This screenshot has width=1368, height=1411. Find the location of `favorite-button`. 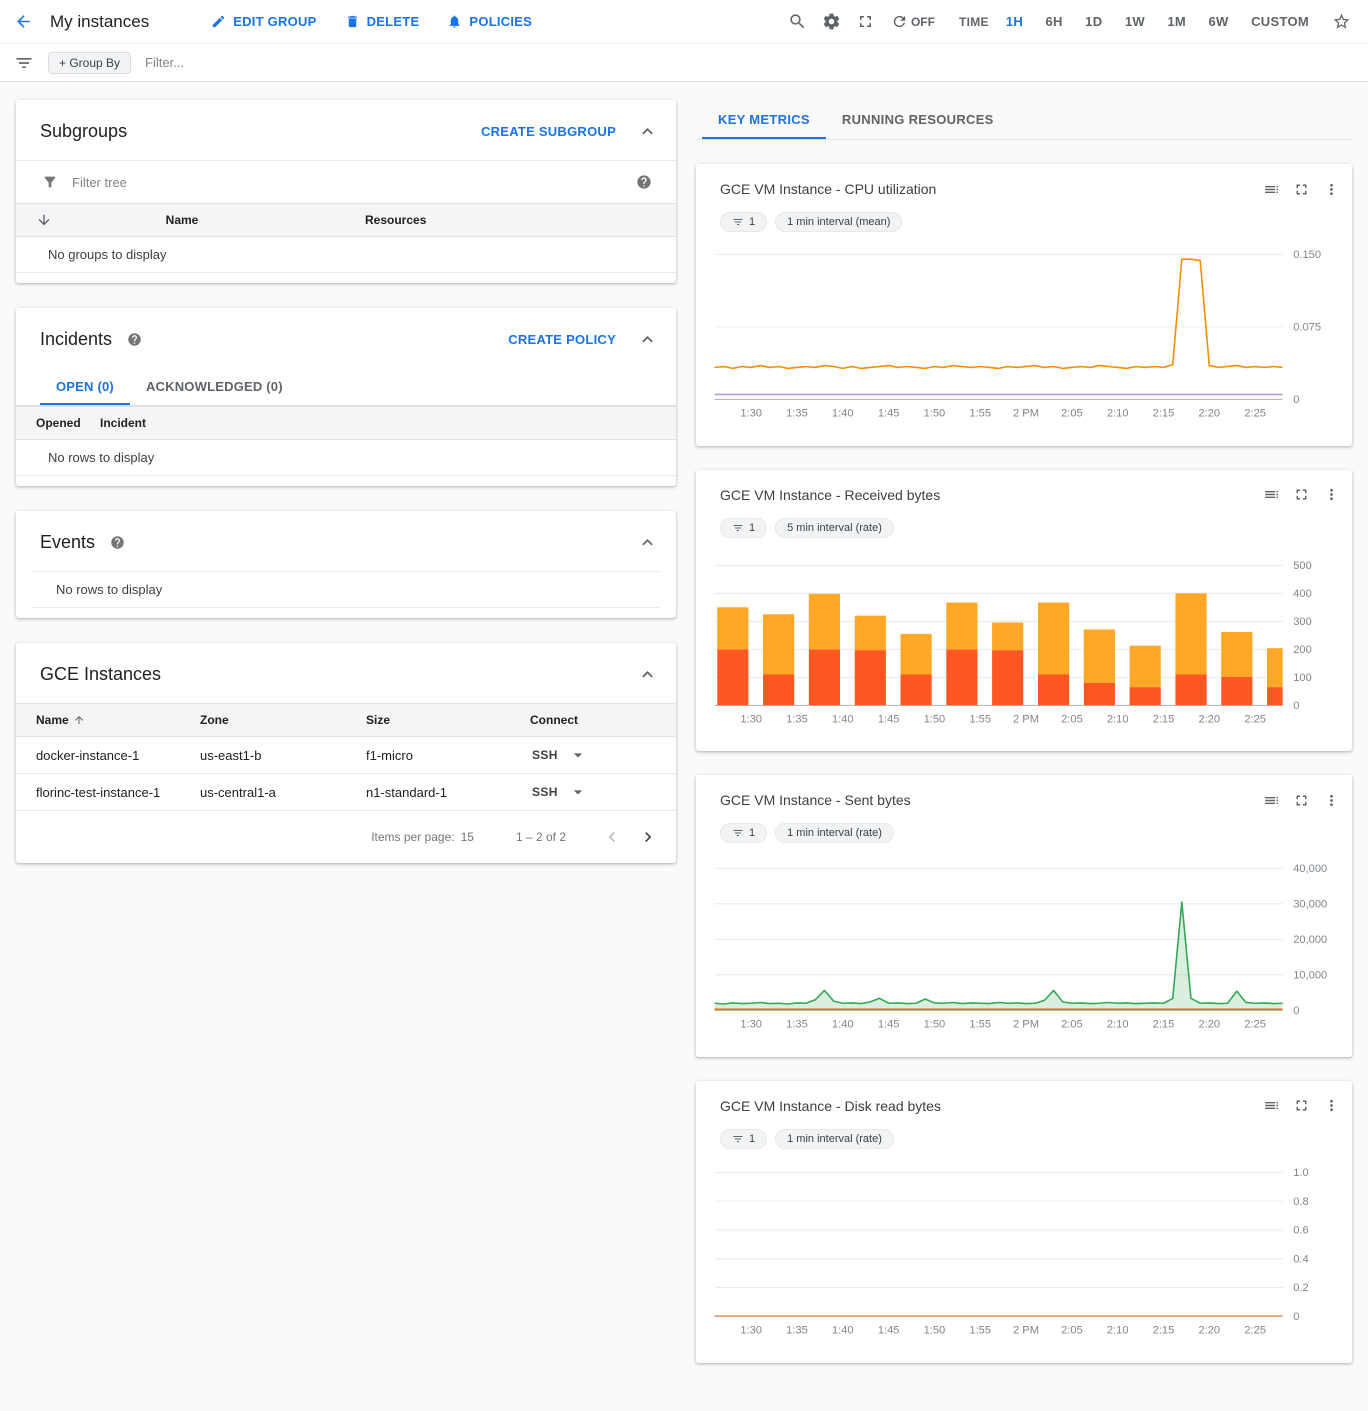

favorite-button is located at coordinates (1341, 22).